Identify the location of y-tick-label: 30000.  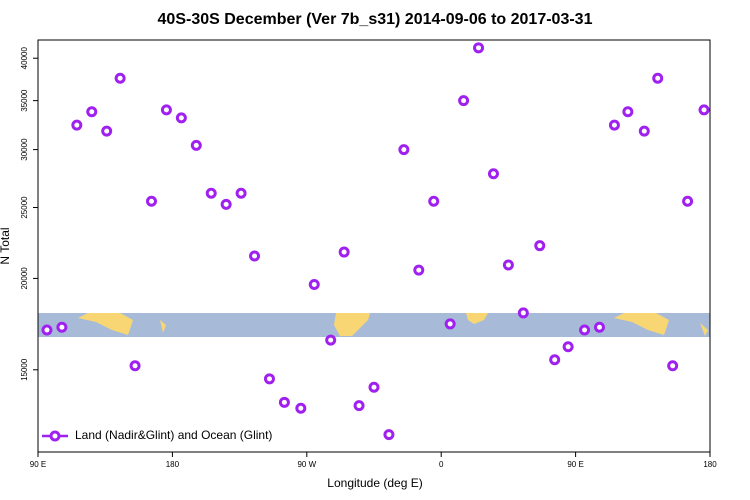
(24, 149).